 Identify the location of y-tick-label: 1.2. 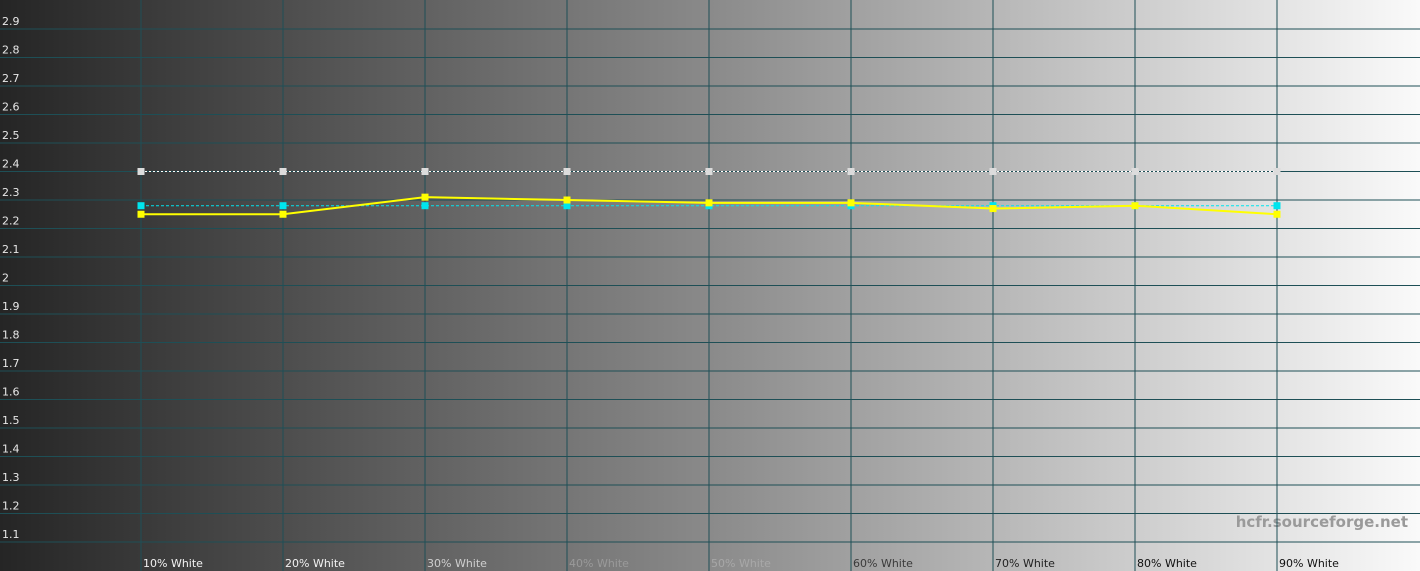
(11, 506).